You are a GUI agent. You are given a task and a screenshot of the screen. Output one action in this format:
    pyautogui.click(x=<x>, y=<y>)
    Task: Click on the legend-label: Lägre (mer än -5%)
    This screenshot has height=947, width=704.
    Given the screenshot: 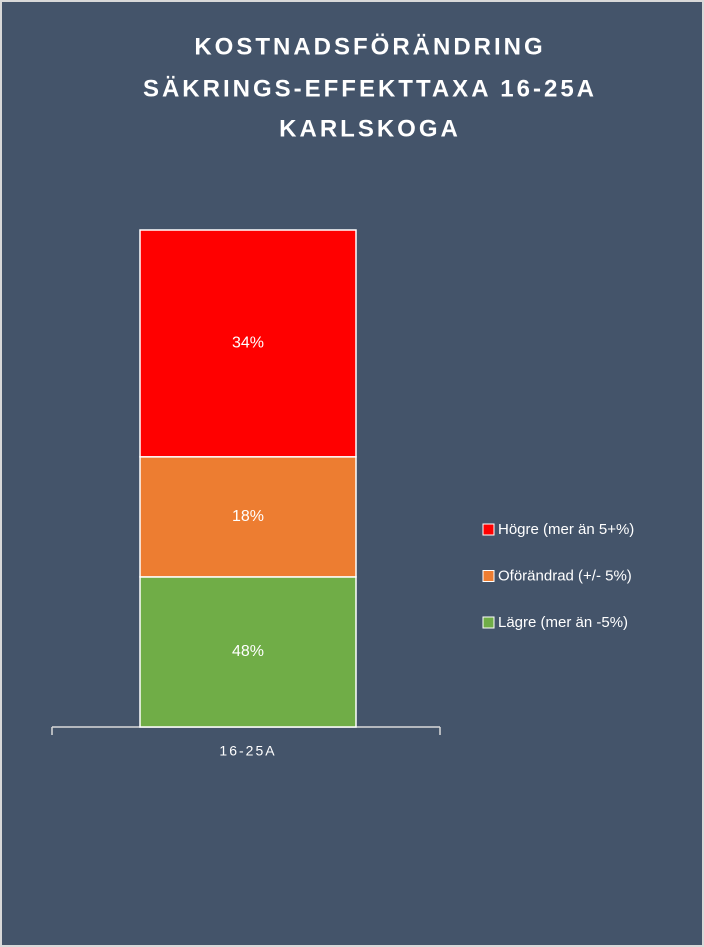 What is the action you would take?
    pyautogui.click(x=563, y=622)
    